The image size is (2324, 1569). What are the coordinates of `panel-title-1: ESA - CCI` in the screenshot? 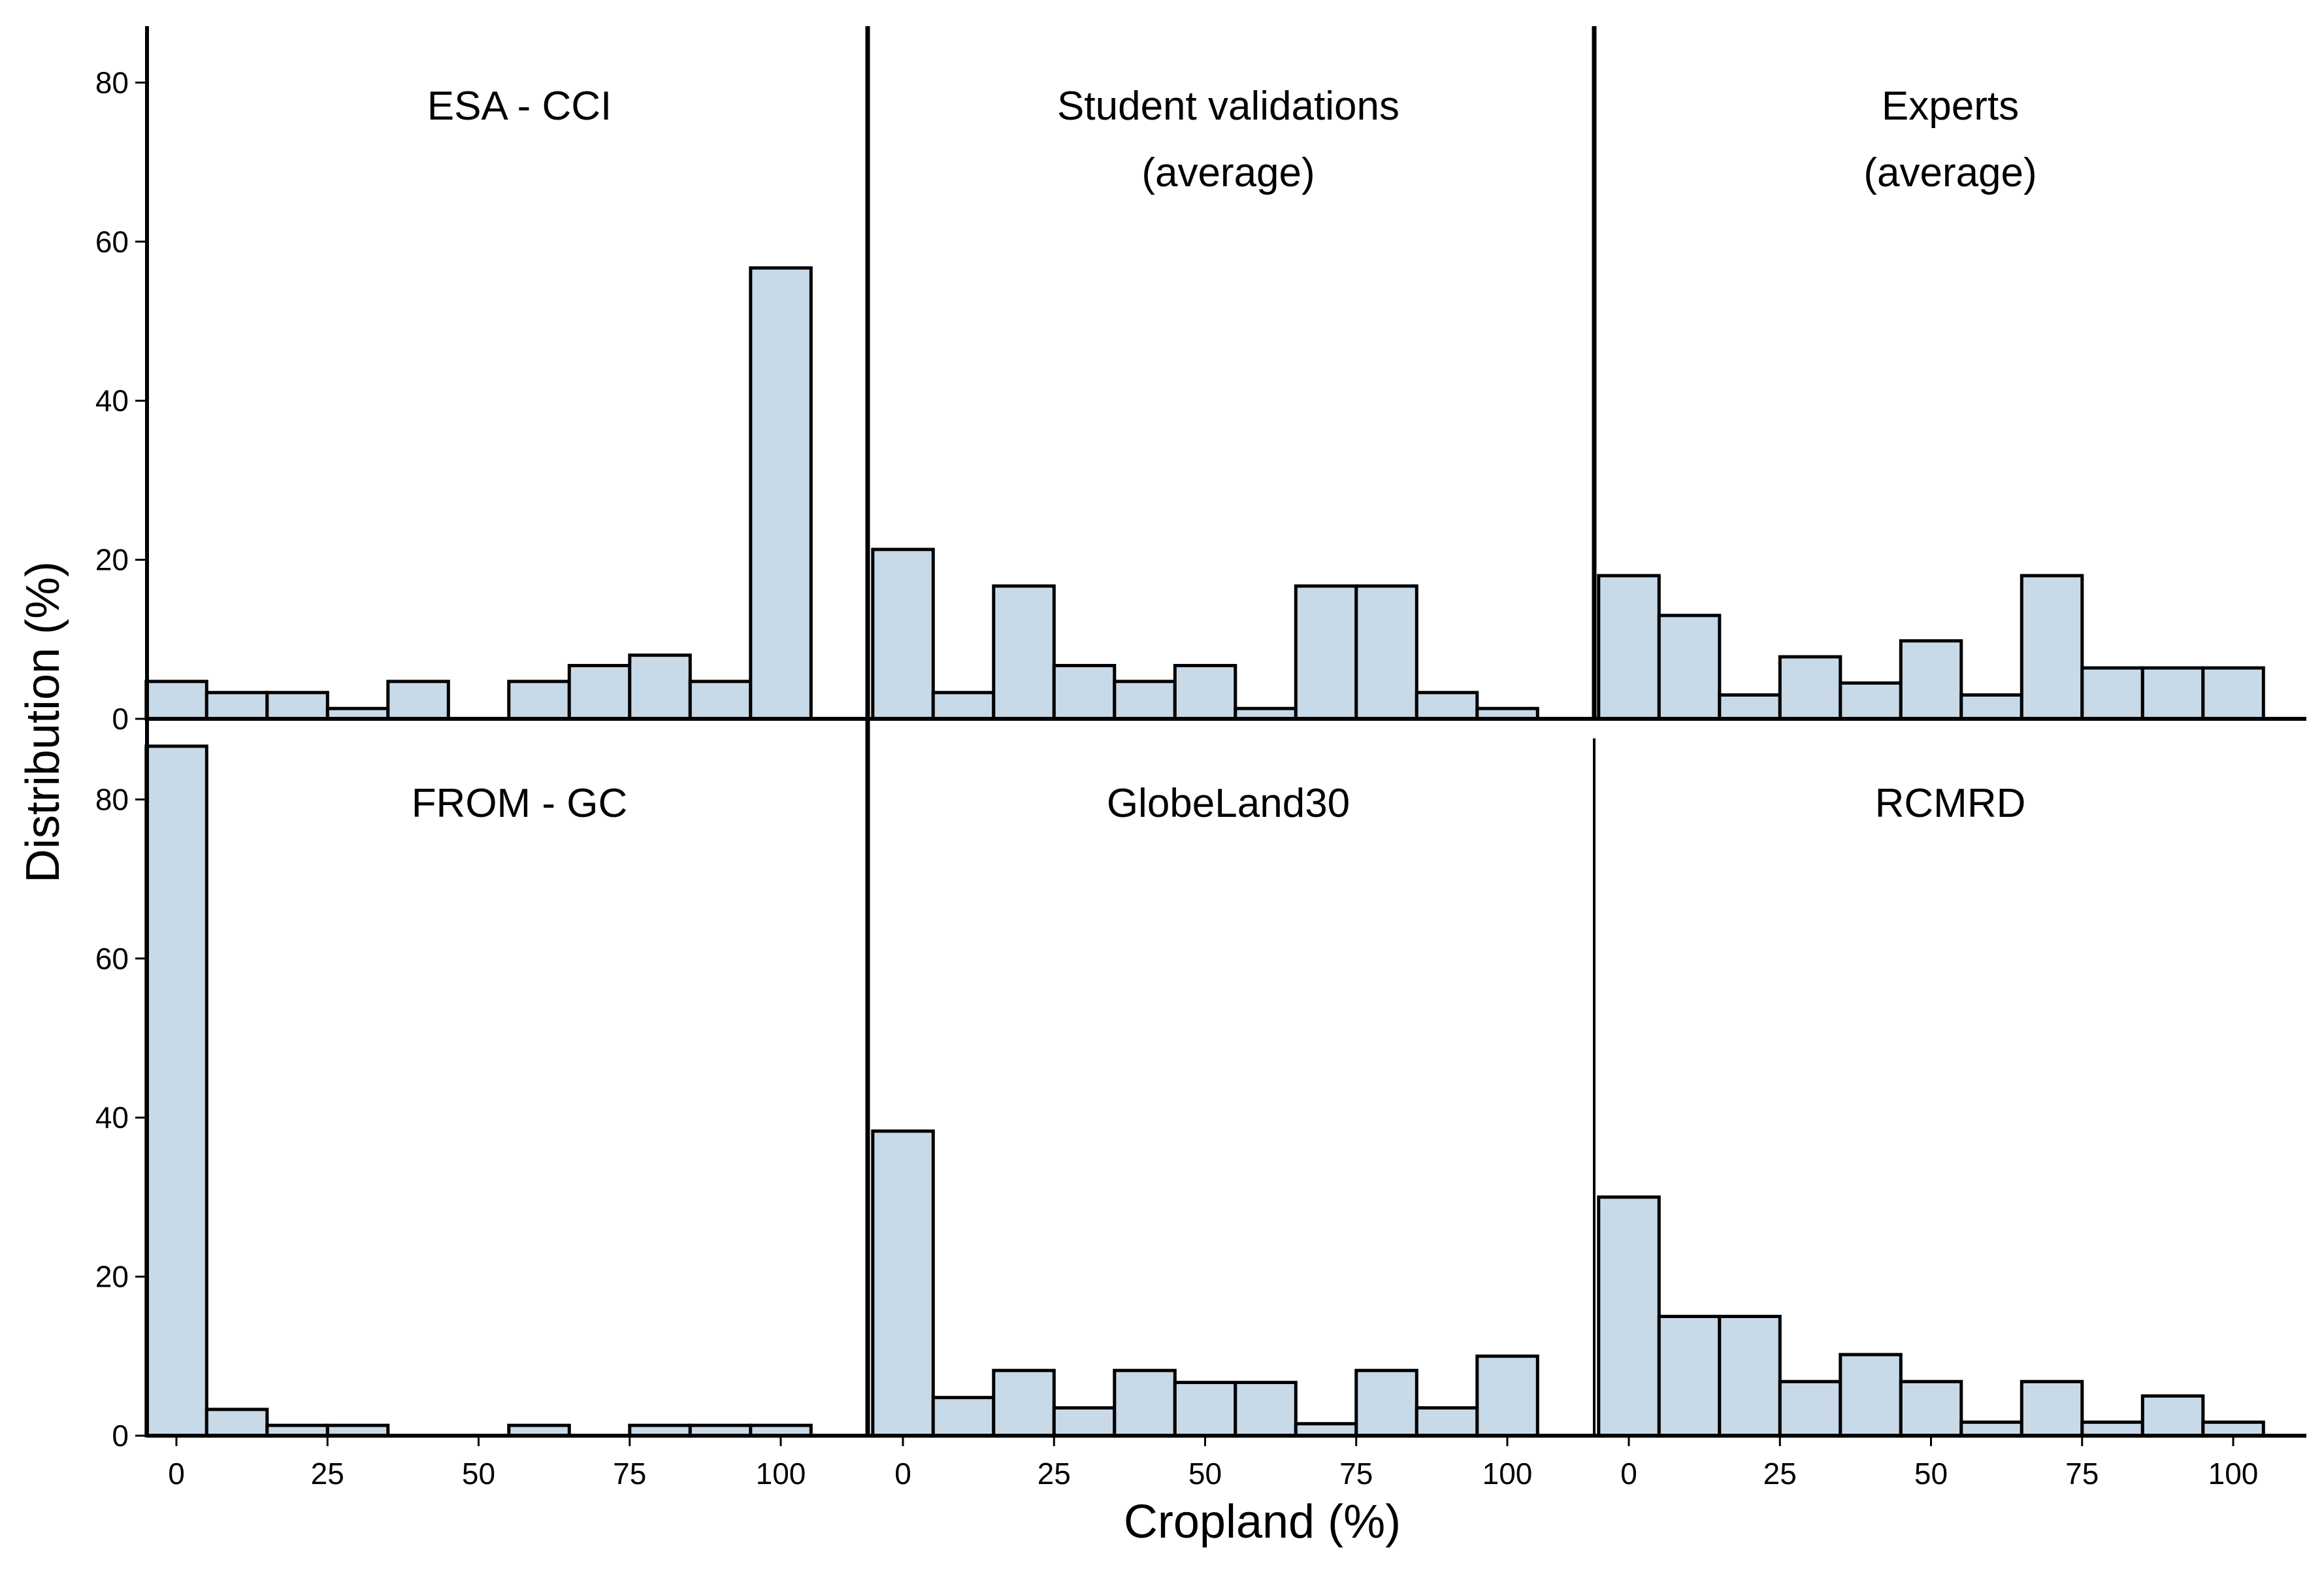 It's located at (519, 106).